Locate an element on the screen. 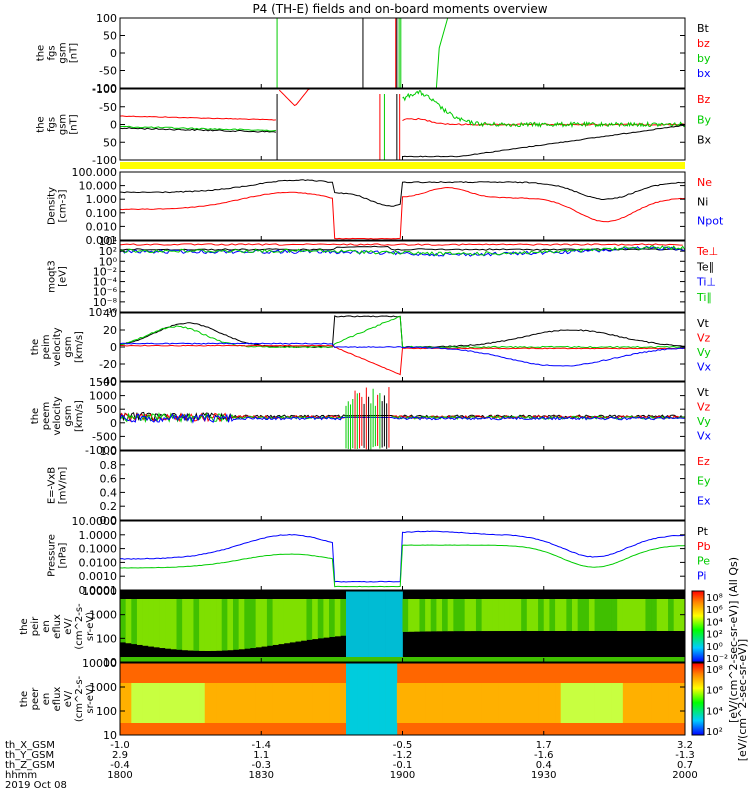 This screenshot has height=804, width=750. date-label: 2019 Oct 08 is located at coordinates (36, 785).